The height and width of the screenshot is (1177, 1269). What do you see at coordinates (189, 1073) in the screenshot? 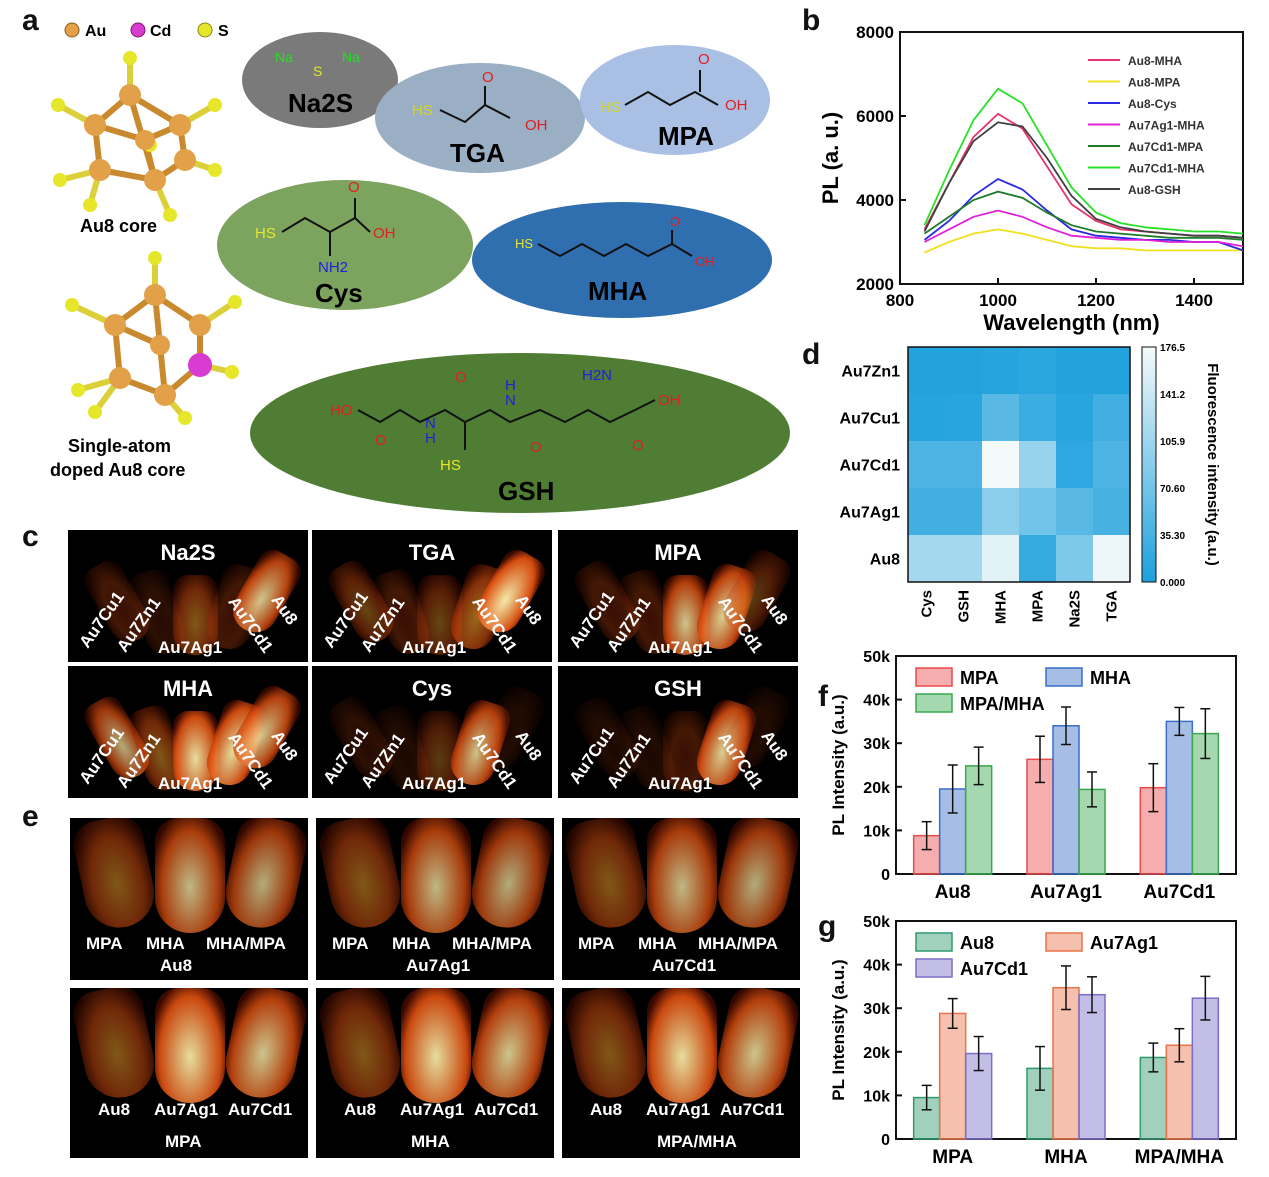
I see `photo-e-bottom-1: Au8 Au7Ag1 Au7Cd1 MPA` at bounding box center [189, 1073].